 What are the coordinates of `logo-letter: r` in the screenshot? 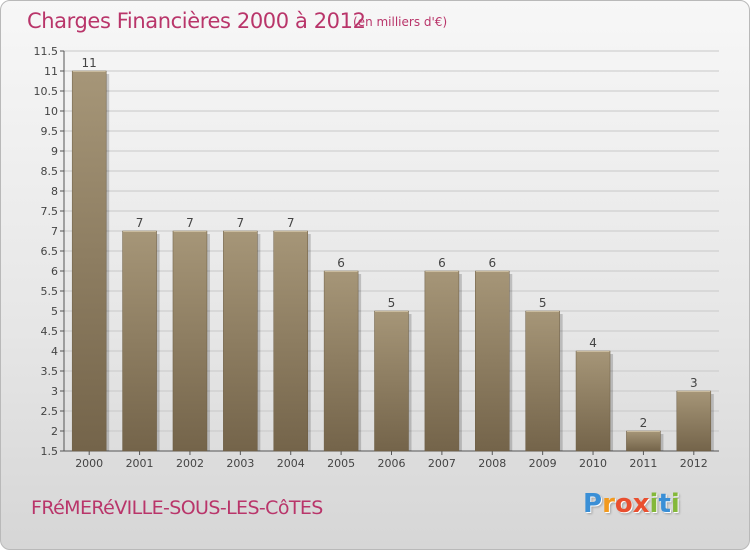 It's located at (608, 504).